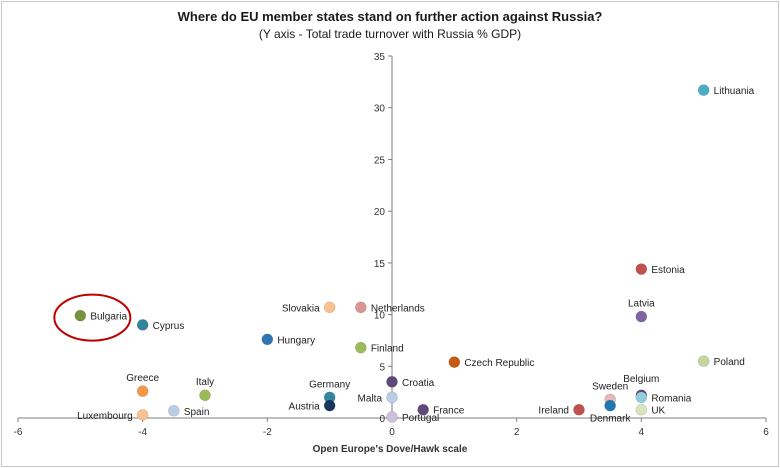  What do you see at coordinates (766, 432) in the screenshot?
I see `x-tick-label: 6` at bounding box center [766, 432].